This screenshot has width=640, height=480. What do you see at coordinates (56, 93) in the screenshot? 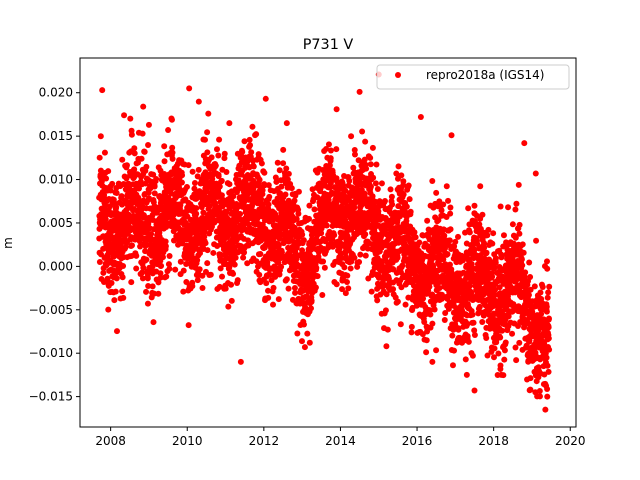
I see `y-tick-label: 0.020` at bounding box center [56, 93].